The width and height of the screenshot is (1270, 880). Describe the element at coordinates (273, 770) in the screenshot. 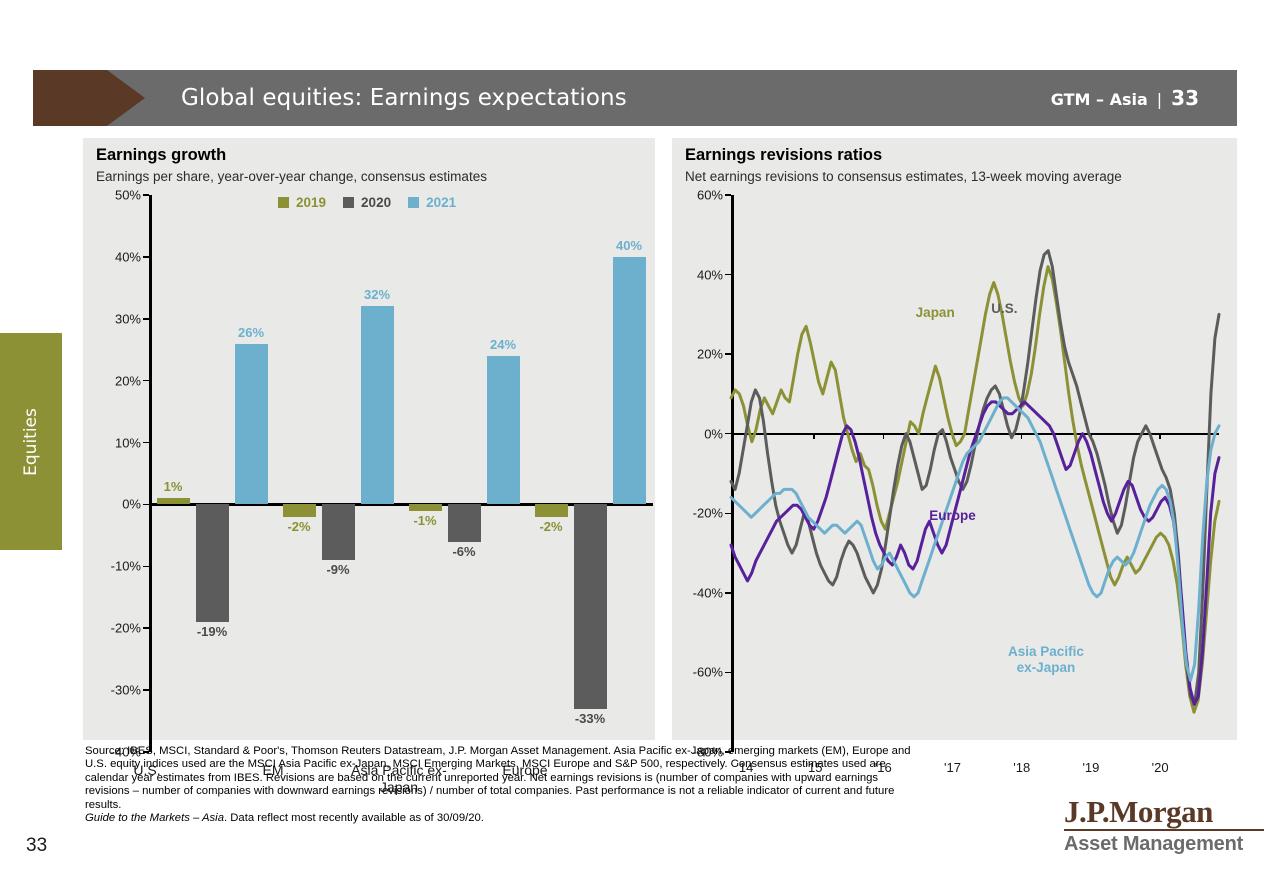

I see `category-label: EM` at that location.